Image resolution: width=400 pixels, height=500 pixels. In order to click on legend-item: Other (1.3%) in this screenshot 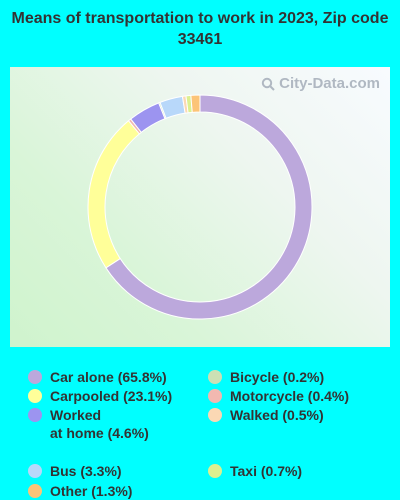, I will do `click(80, 491)`.